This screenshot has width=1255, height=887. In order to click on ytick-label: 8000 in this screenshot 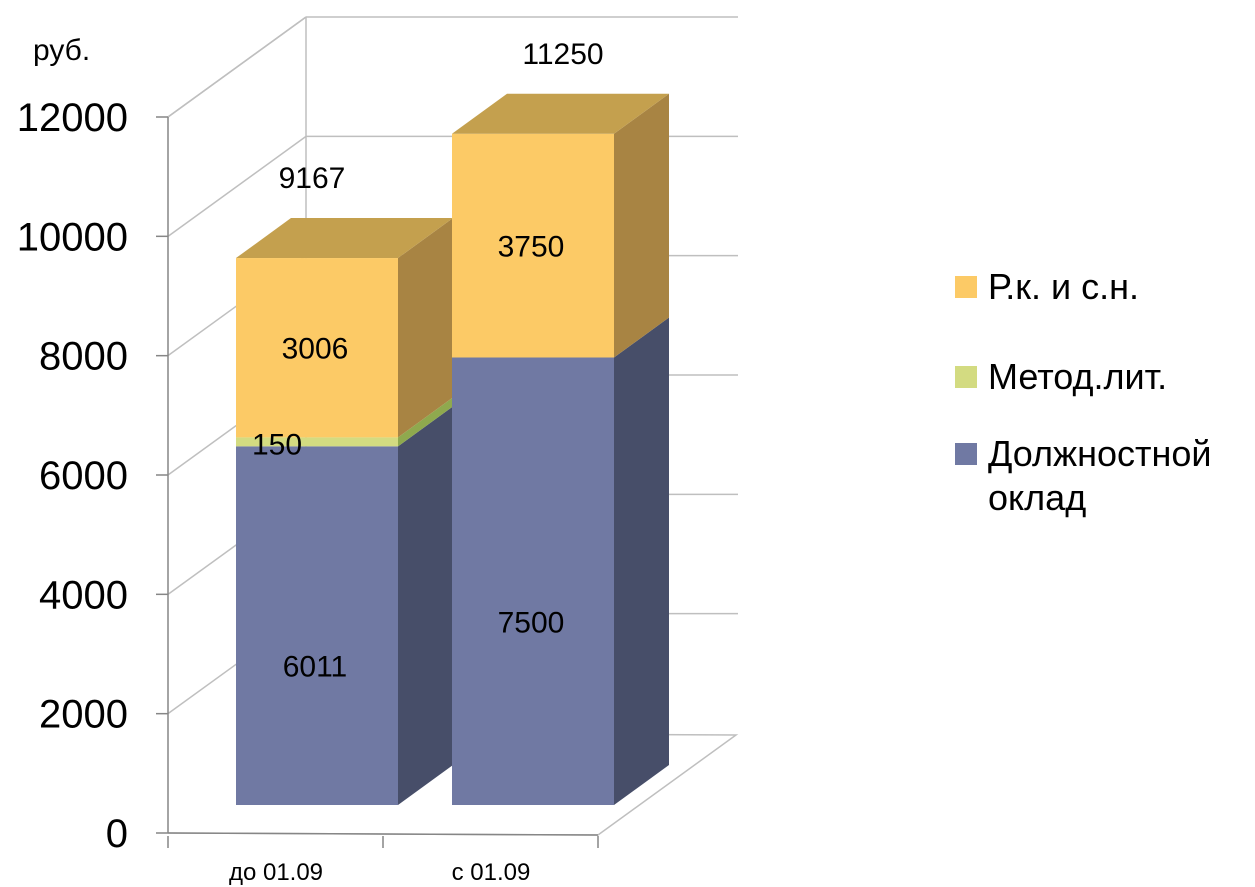, I will do `click(83, 357)`.